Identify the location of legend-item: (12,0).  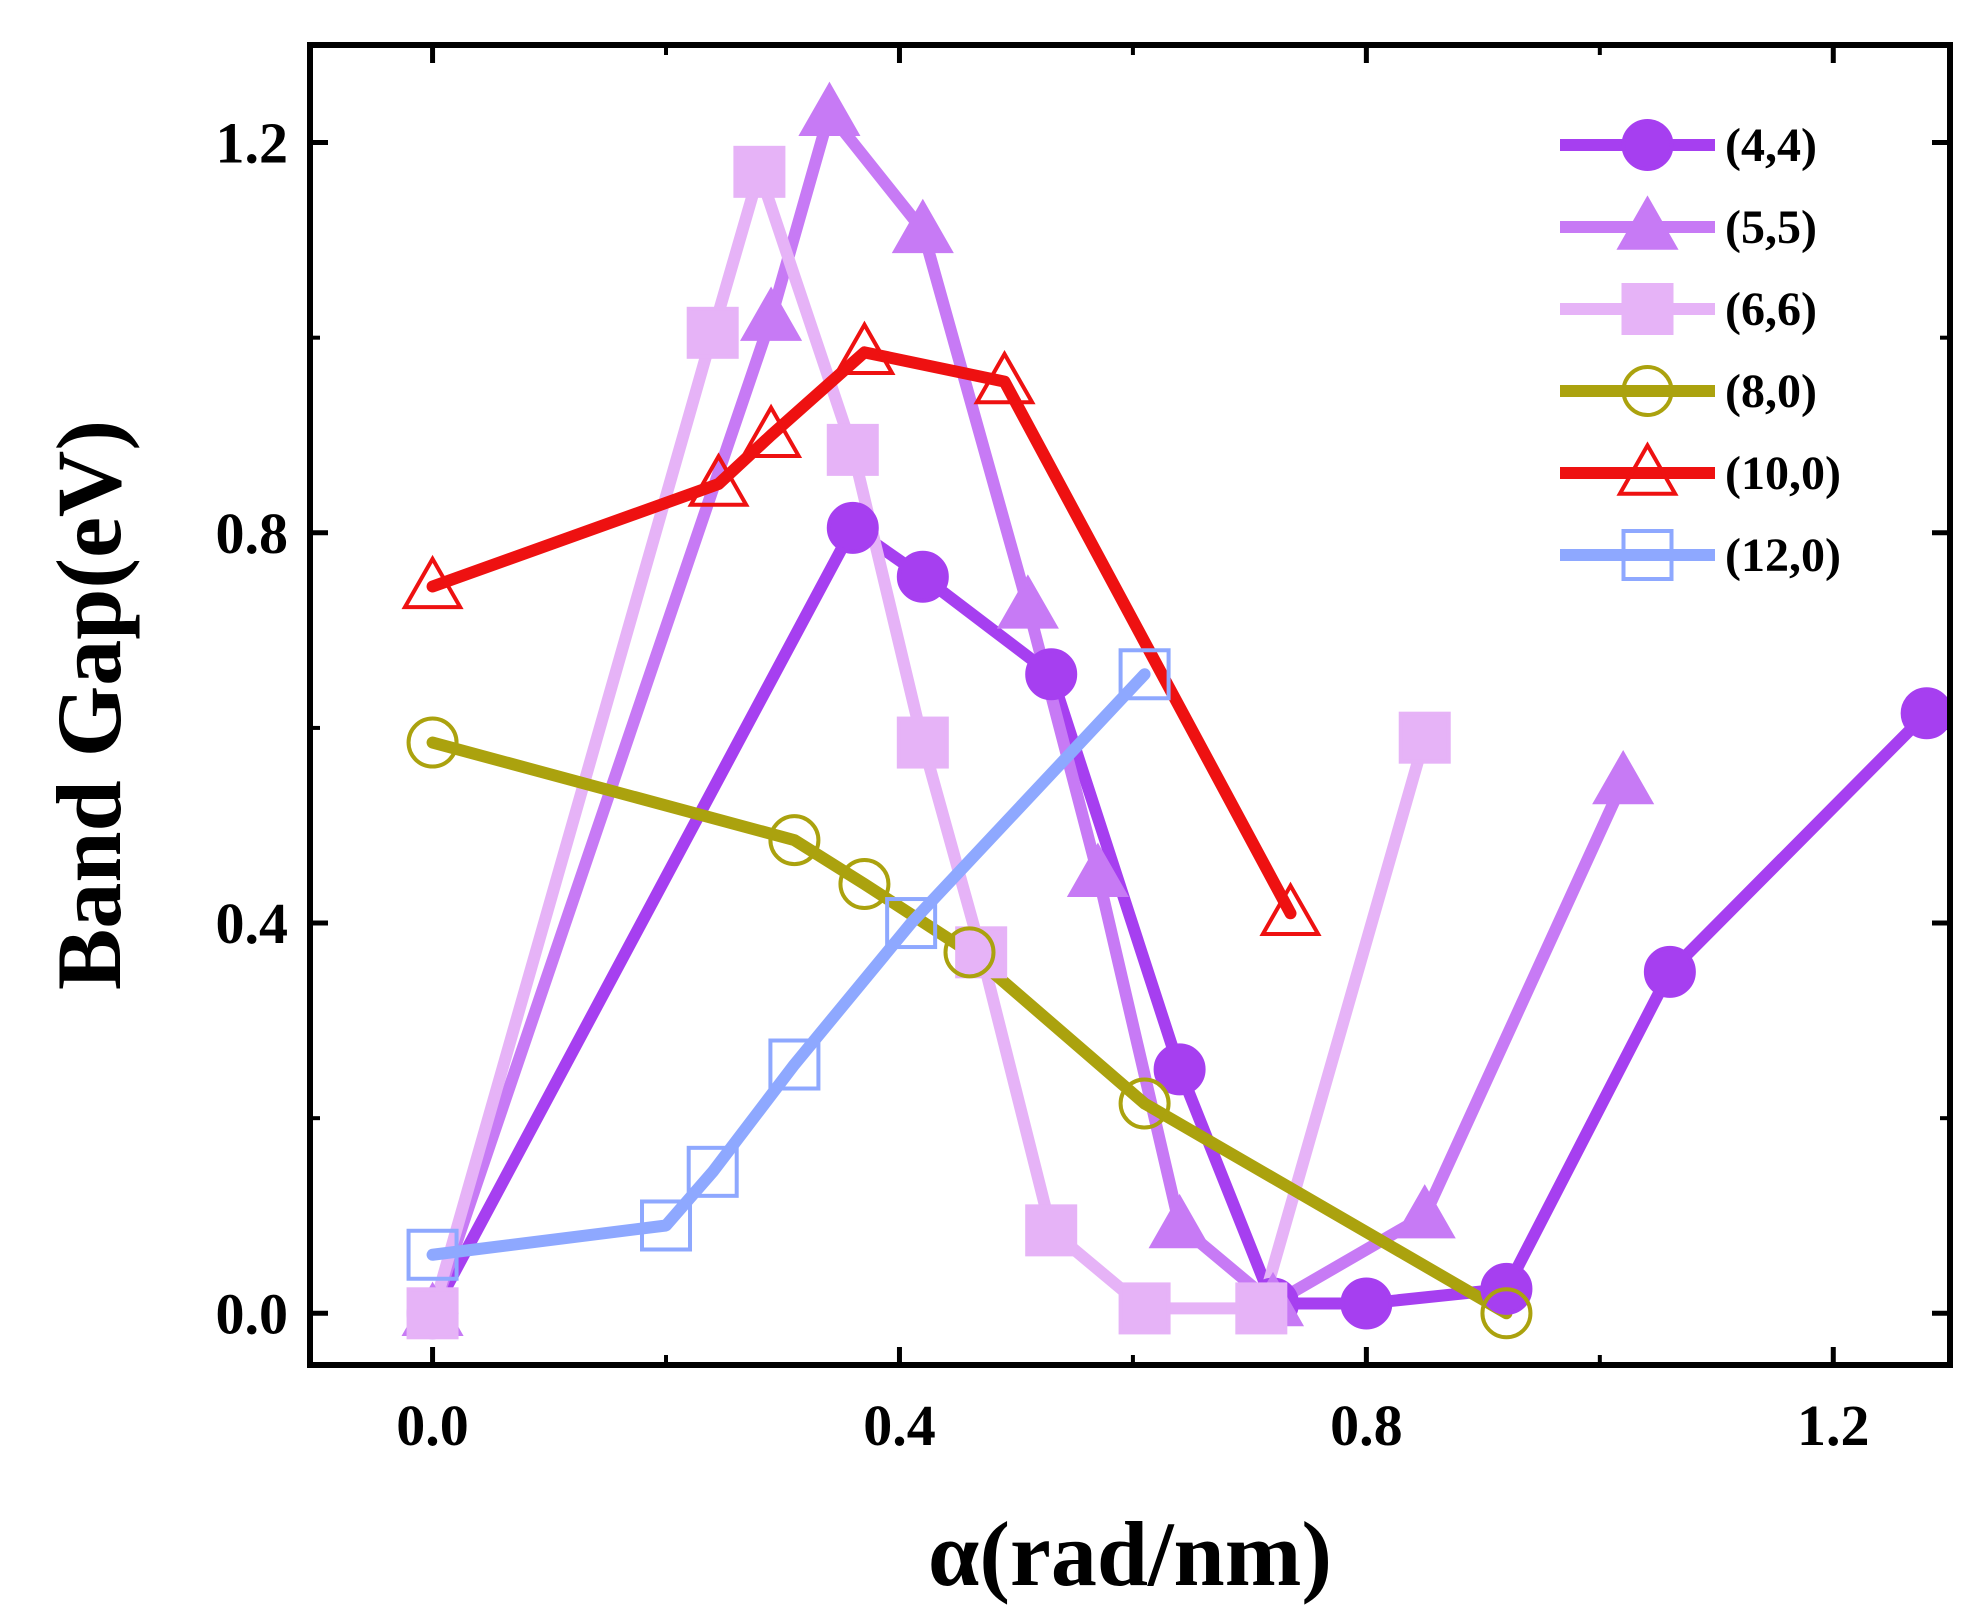
(1700, 555).